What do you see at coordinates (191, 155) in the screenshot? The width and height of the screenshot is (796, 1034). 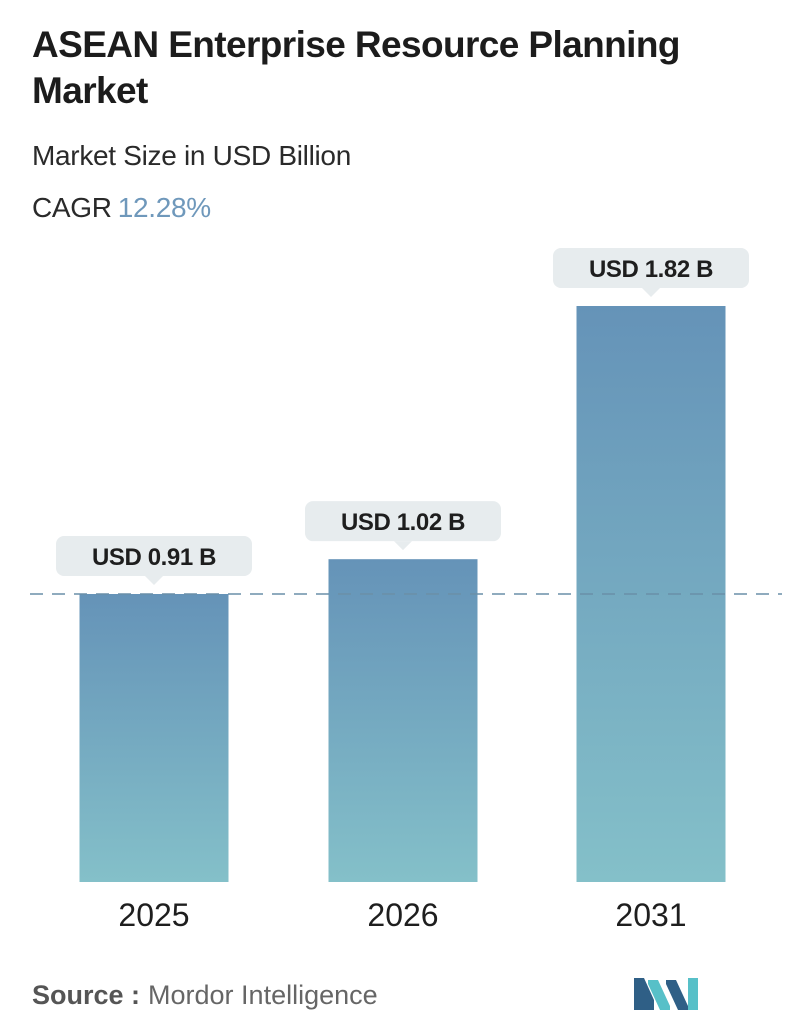 I see `chart-subtitle: Market Size in USD Billion` at bounding box center [191, 155].